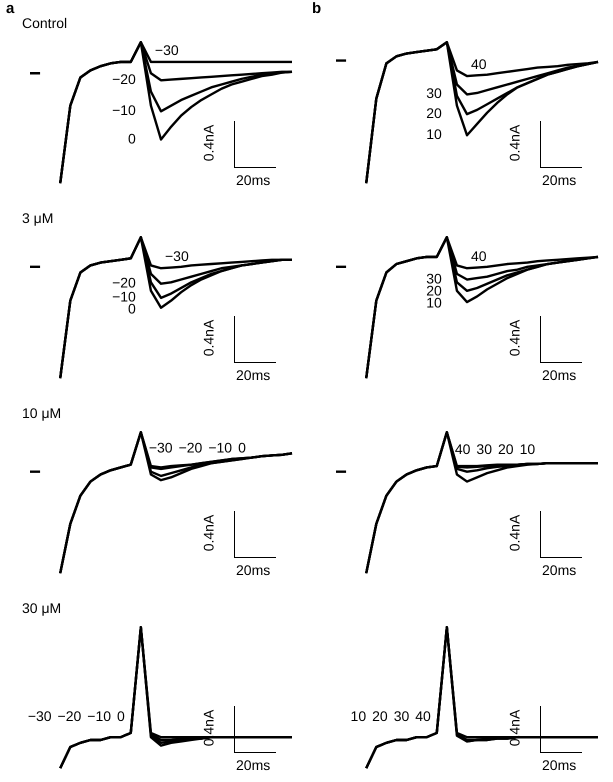 The image size is (613, 782). I want to click on chart-subtitle: 10 μM, so click(42, 413).